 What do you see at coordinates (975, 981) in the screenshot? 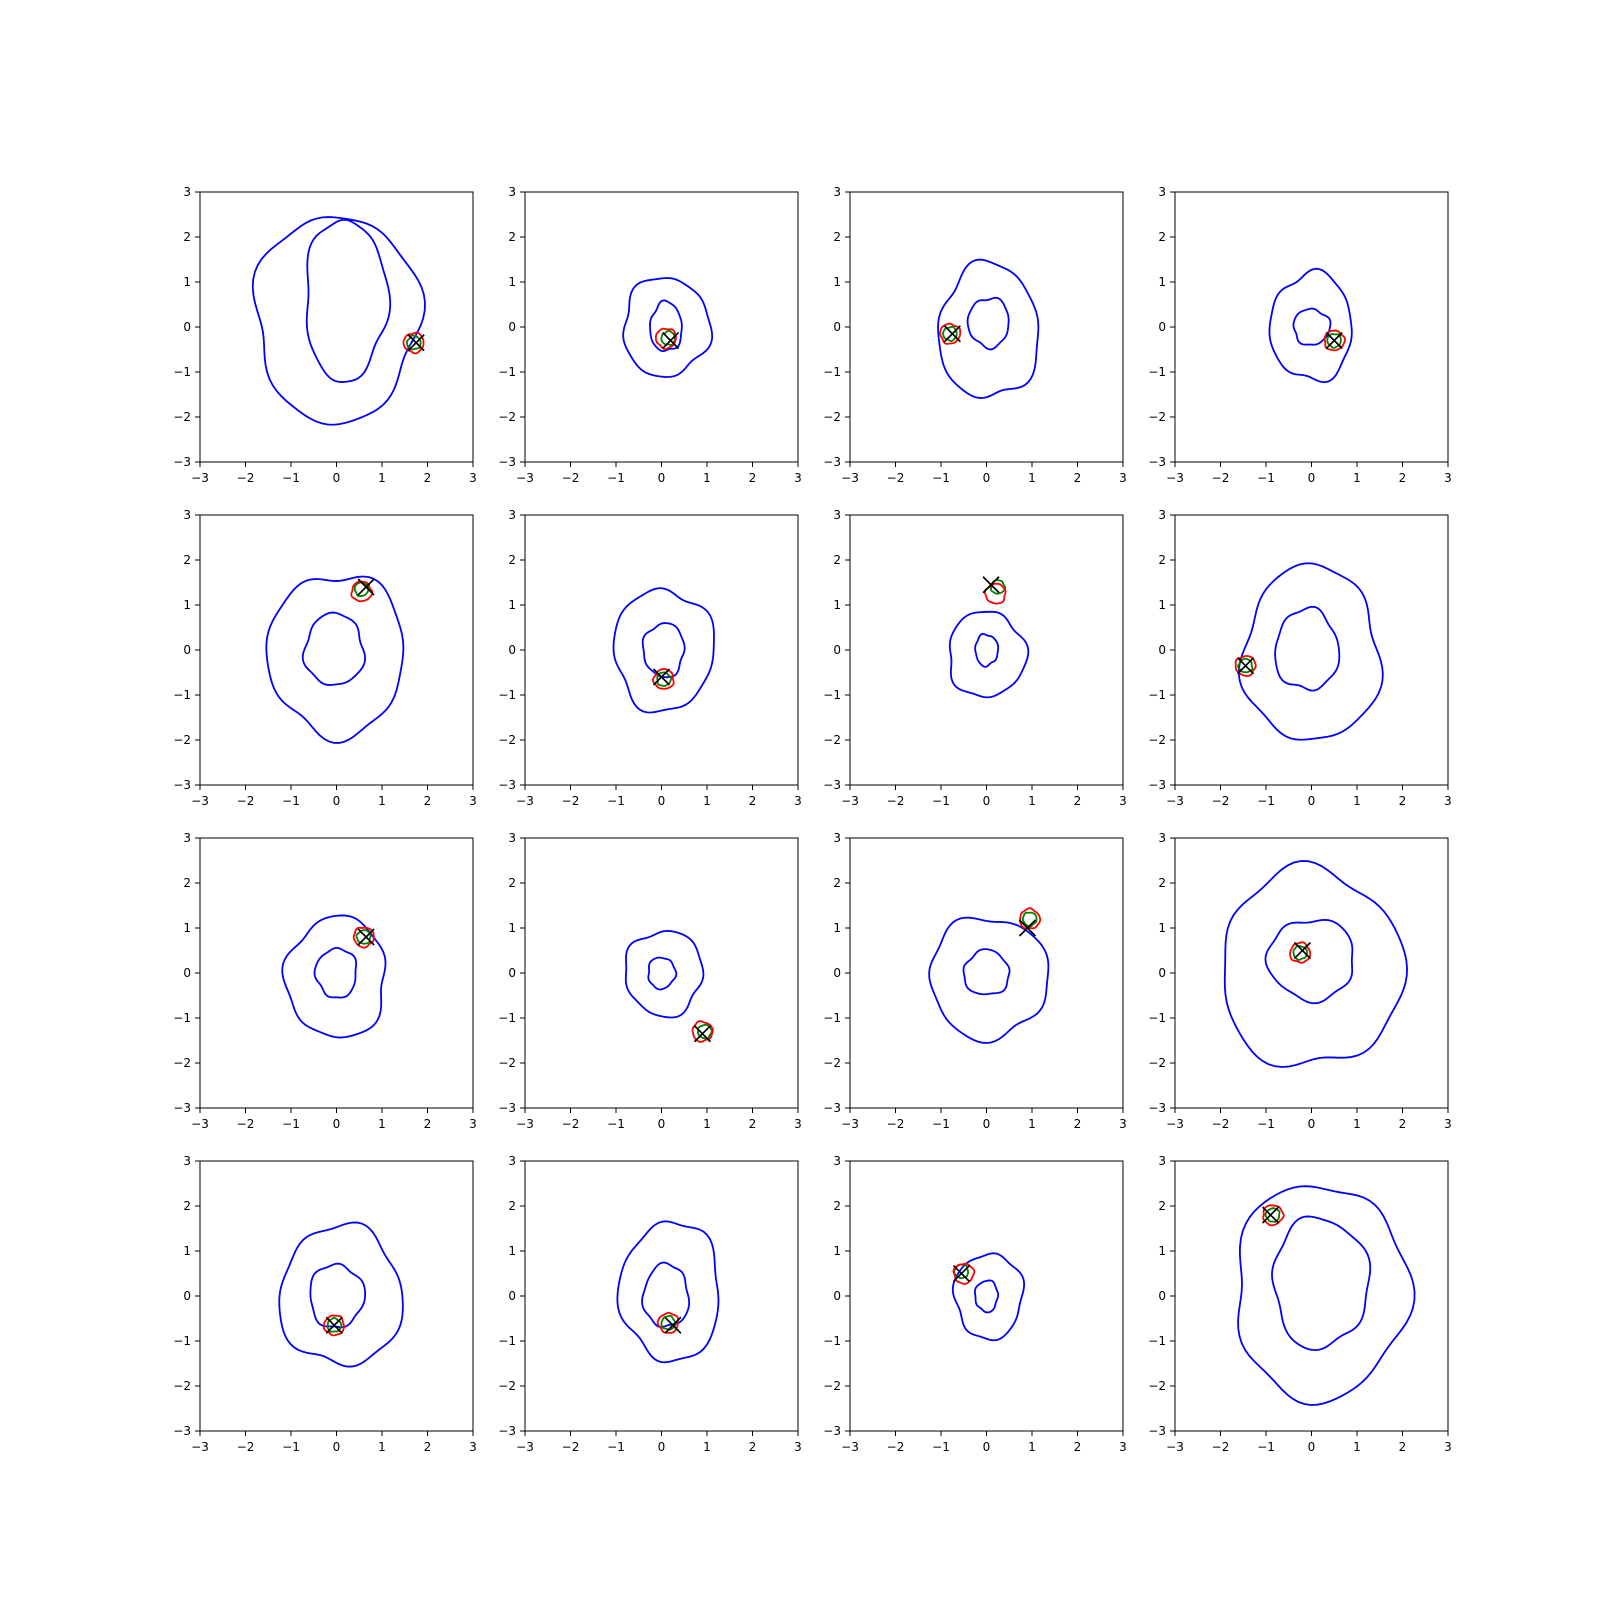
I see `panel-3-3: −3−3 −2 −2 −1 −1 0 0 1 1 2 2 3 3` at bounding box center [975, 981].